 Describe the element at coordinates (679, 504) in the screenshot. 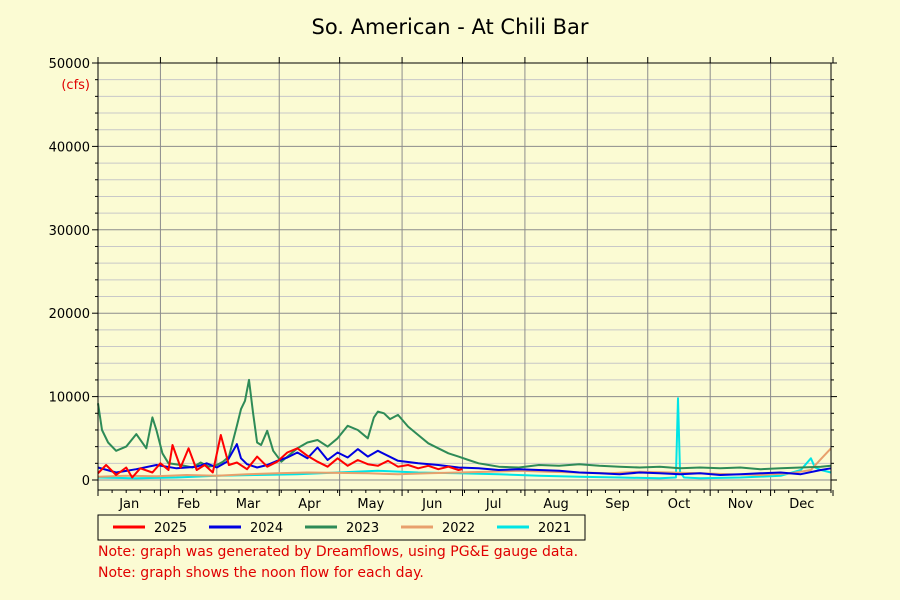

I see `x-tick-label: Oct` at that location.